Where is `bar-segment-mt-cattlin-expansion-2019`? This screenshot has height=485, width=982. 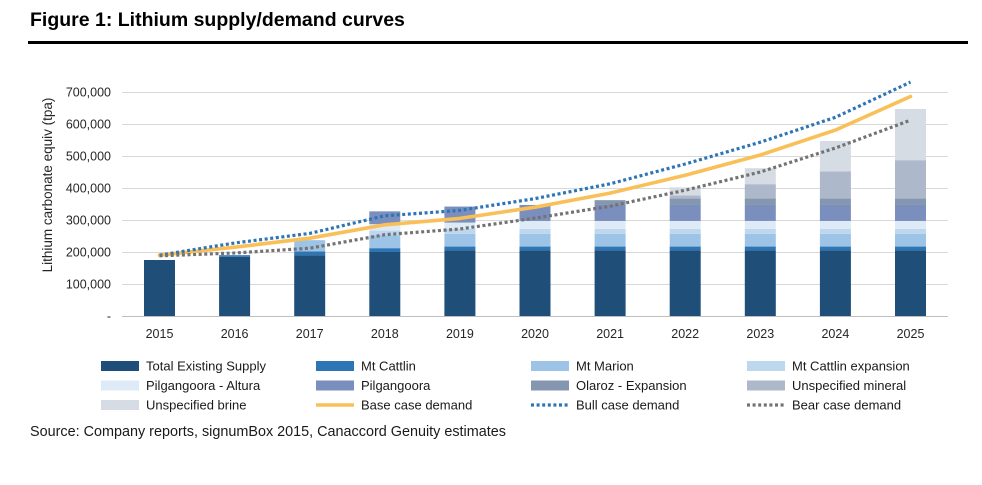
bar-segment-mt-cattlin-expansion-2019 is located at coordinates (460, 231).